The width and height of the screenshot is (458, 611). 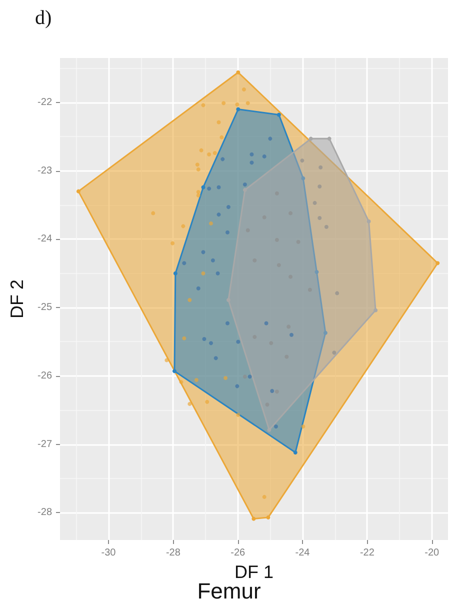 I want to click on x-tick-label: -28, so click(x=173, y=553).